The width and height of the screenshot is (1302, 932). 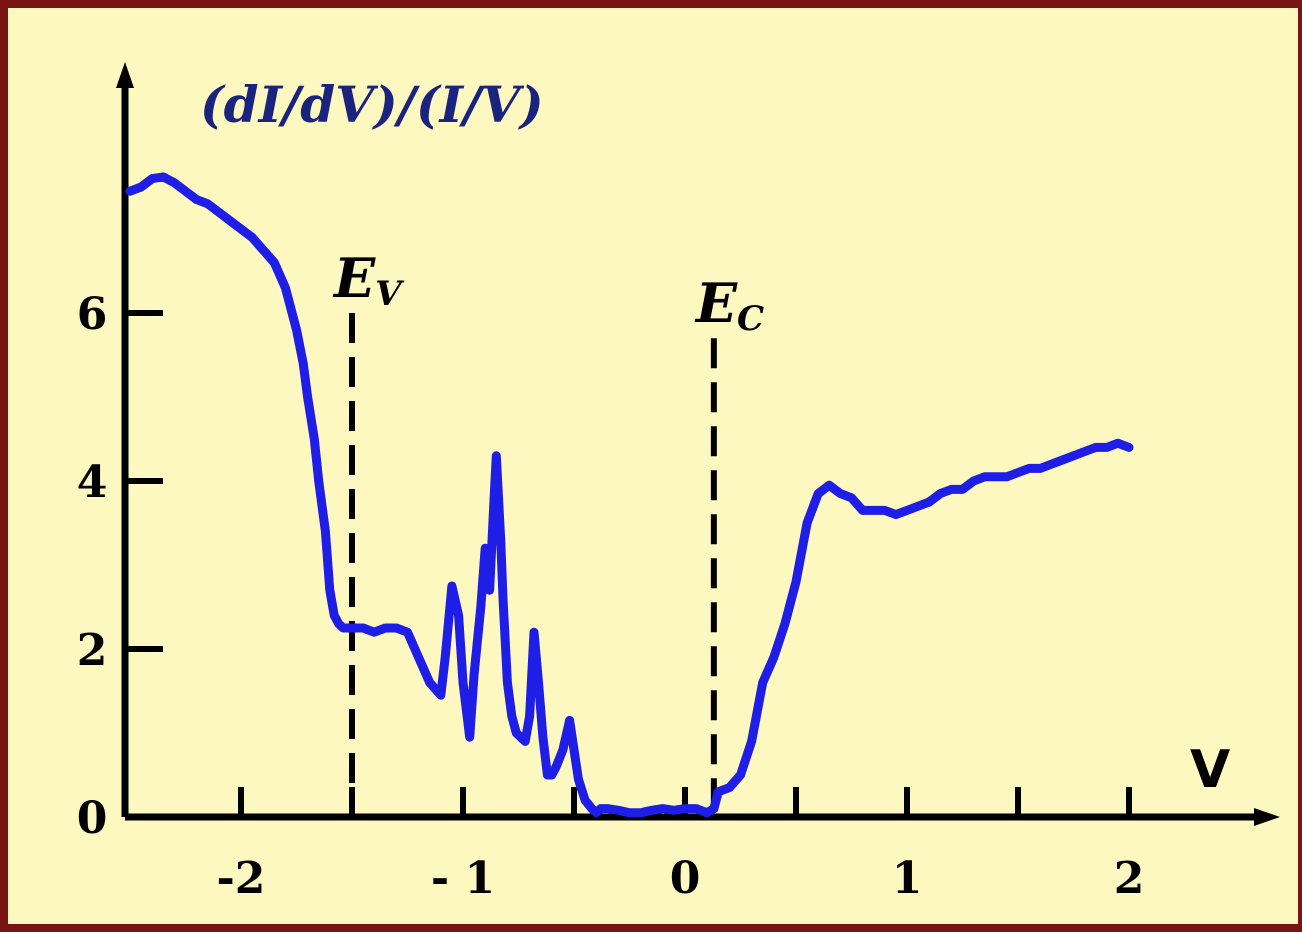 I want to click on band-edge-subscript: C, so click(x=750, y=319).